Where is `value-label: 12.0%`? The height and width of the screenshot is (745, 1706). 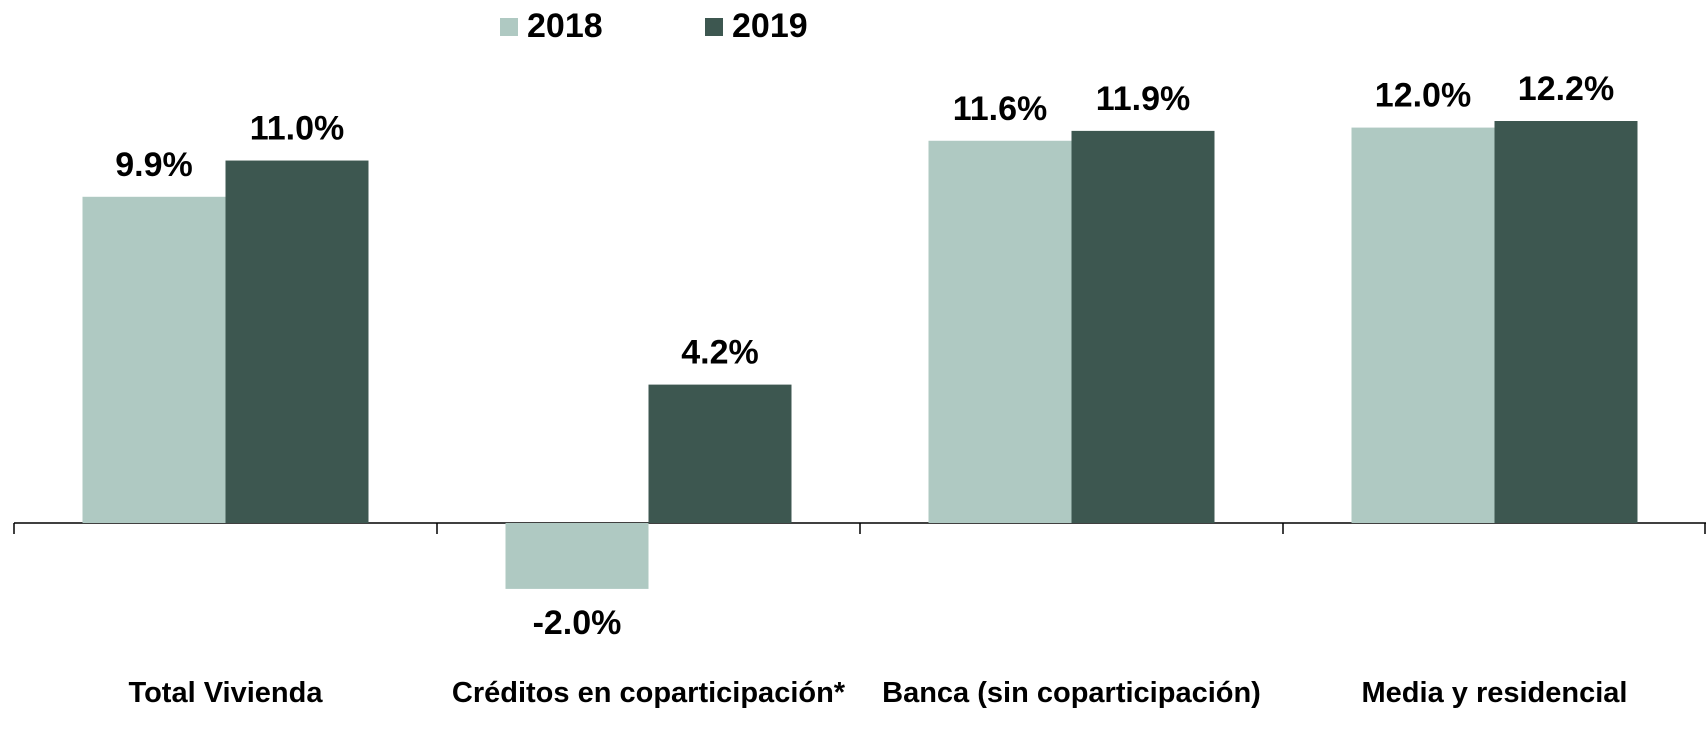
value-label: 12.0% is located at coordinates (1423, 96).